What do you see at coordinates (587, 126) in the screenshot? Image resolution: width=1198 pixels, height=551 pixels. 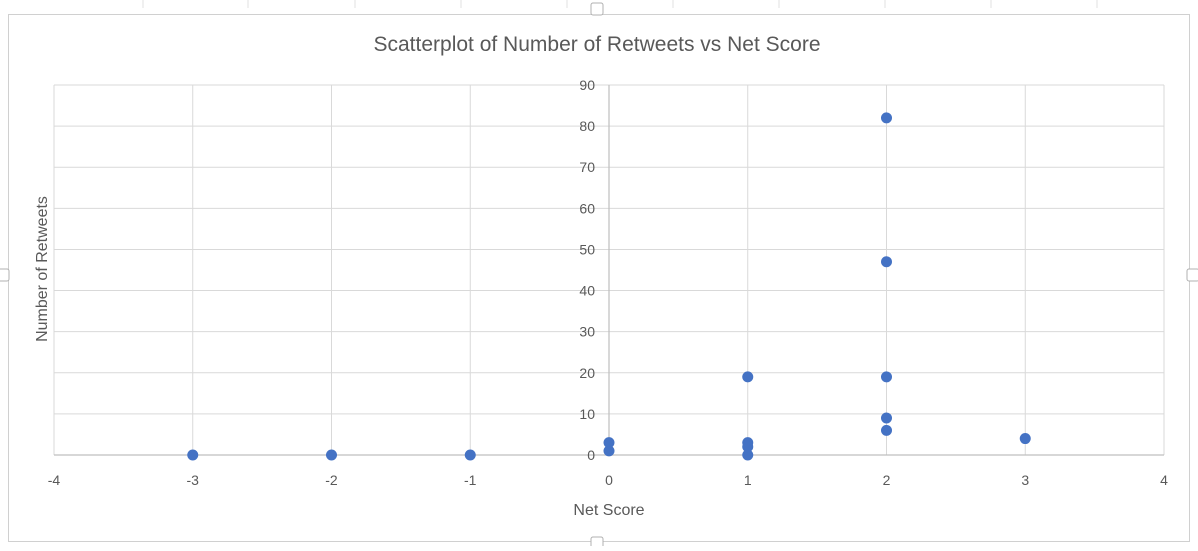 I see `y-tick-label: 80` at bounding box center [587, 126].